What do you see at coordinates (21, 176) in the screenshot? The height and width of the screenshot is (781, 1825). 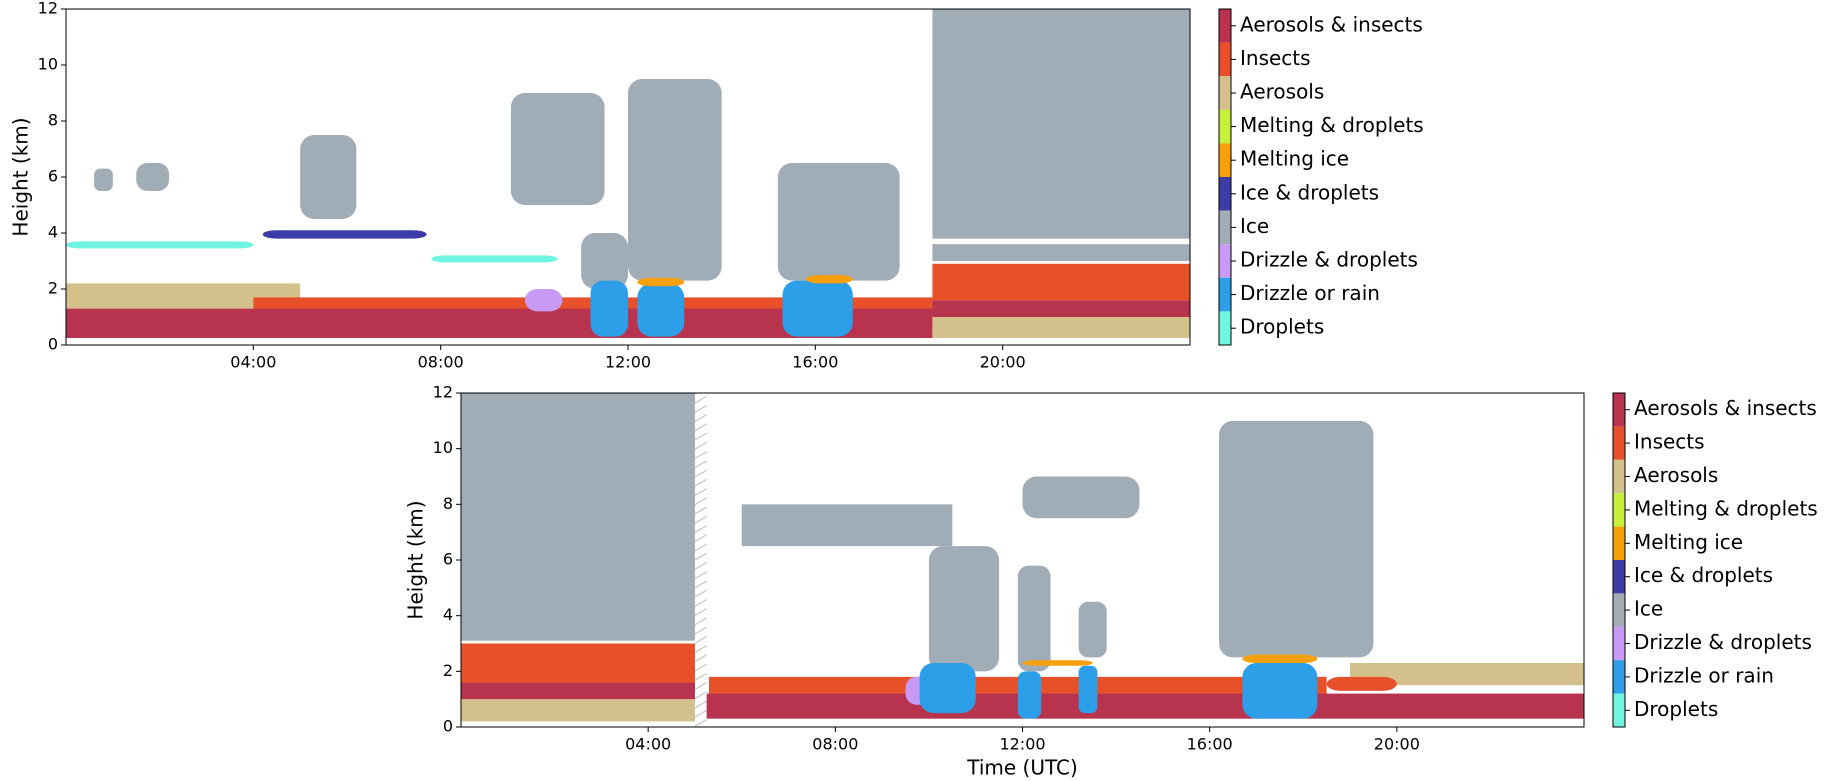 I see `y-axis-label: Height (km)` at bounding box center [21, 176].